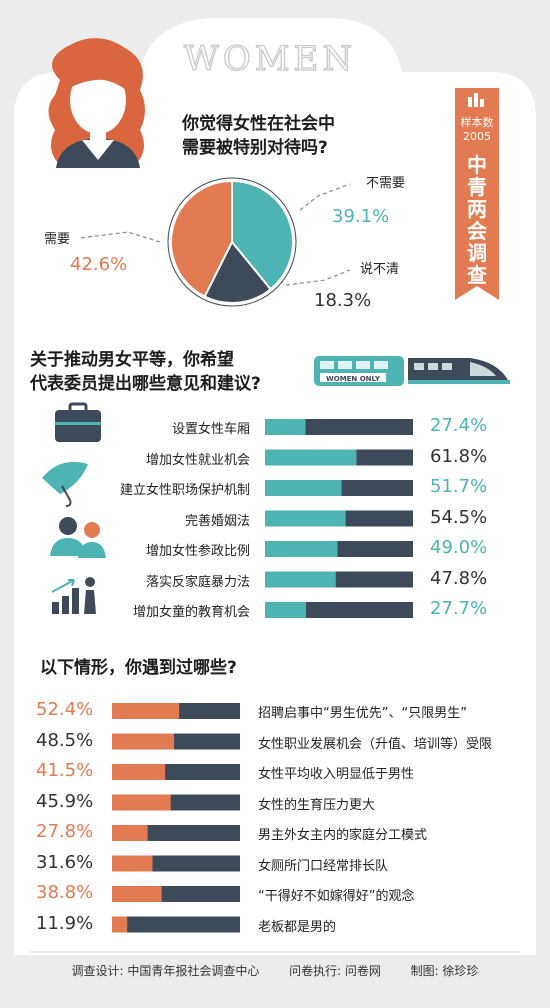 This screenshot has width=550, height=1008. Describe the element at coordinates (65, 862) in the screenshot. I see `bar-value-label: 31.6%` at that location.